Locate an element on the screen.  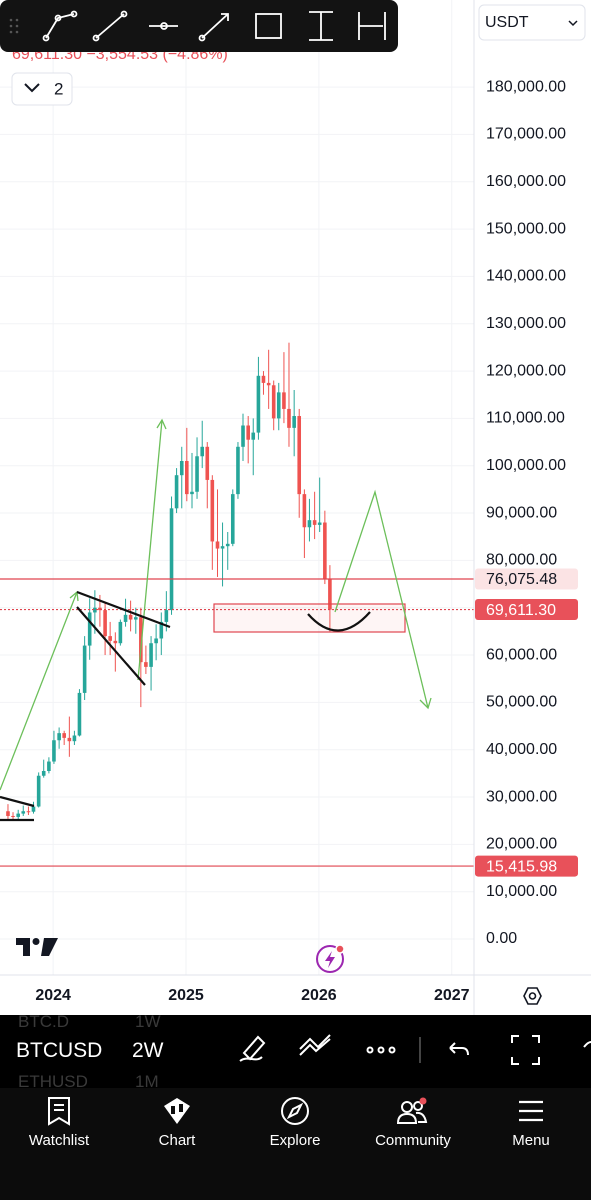
tab: Explore is located at coordinates (295, 1118).